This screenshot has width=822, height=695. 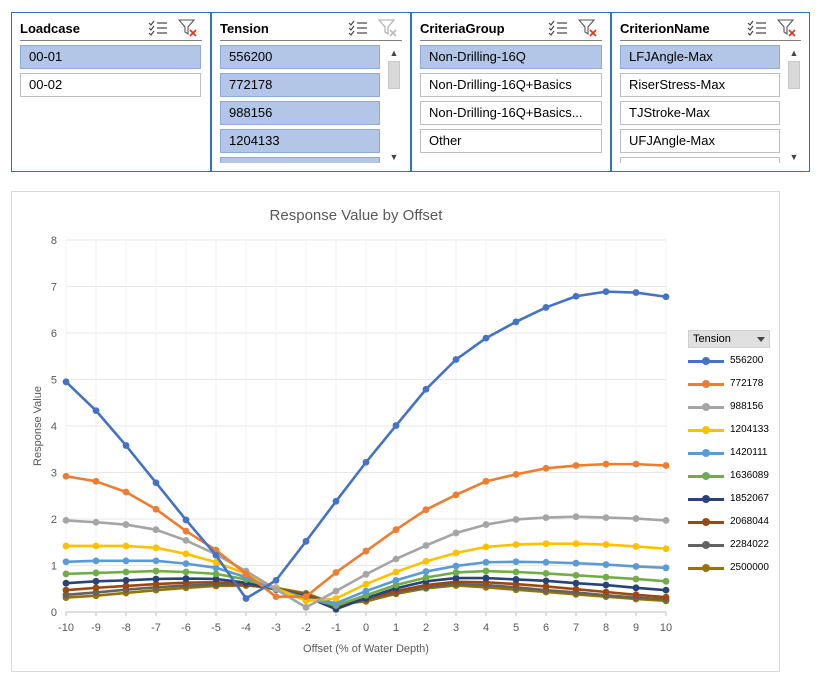 What do you see at coordinates (730, 572) in the screenshot?
I see `legend-item: 2500000` at bounding box center [730, 572].